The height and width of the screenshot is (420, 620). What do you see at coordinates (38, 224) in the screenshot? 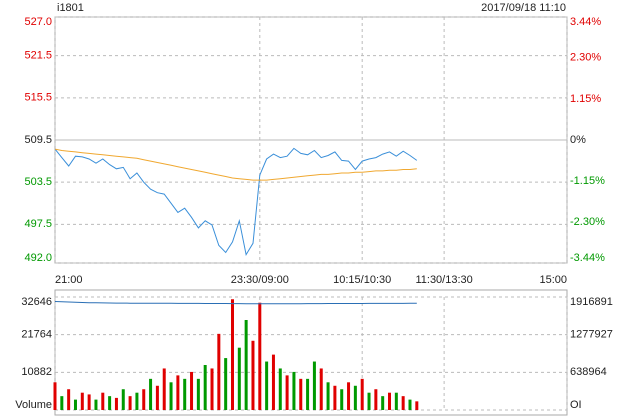
I see `y-tick-label: 497.5` at bounding box center [38, 224].